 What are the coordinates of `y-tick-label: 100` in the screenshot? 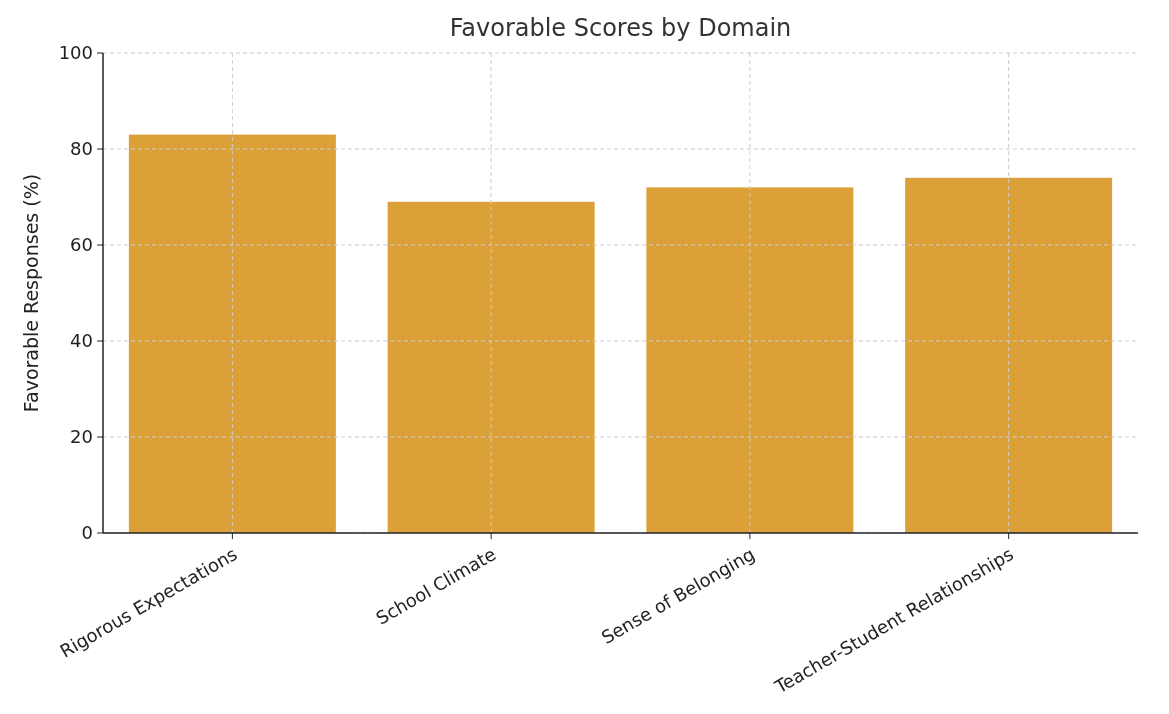 It's located at (75, 53).